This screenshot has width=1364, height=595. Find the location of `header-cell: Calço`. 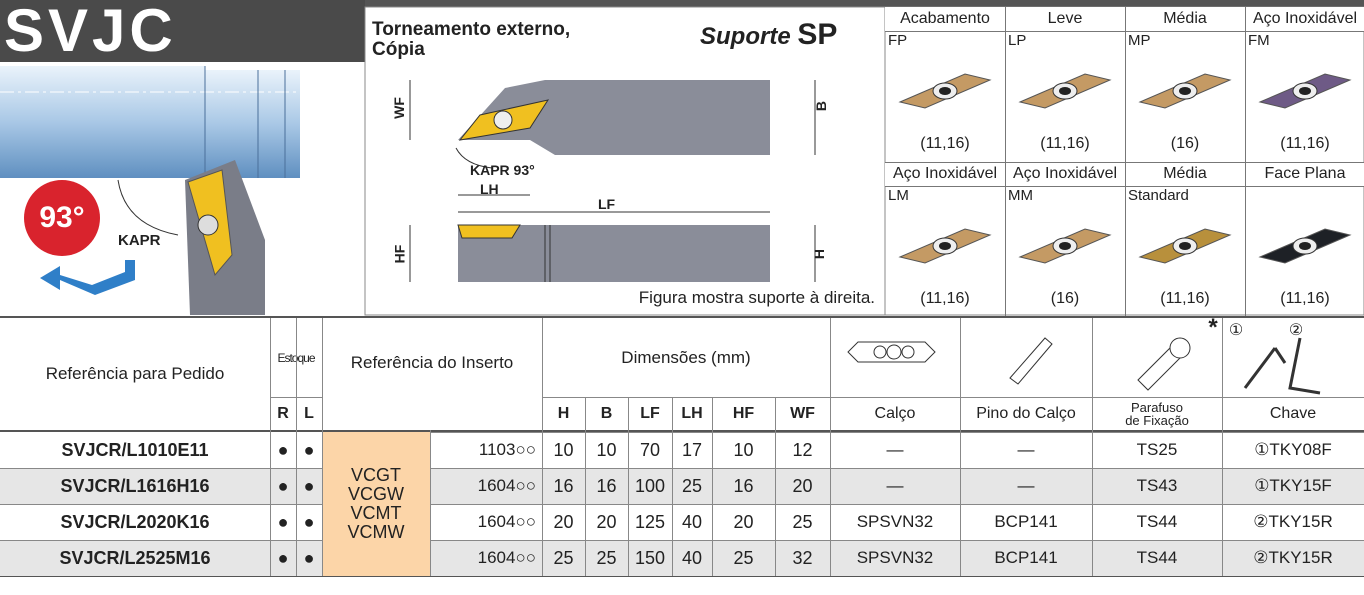

header-cell: Calço is located at coordinates (895, 413).